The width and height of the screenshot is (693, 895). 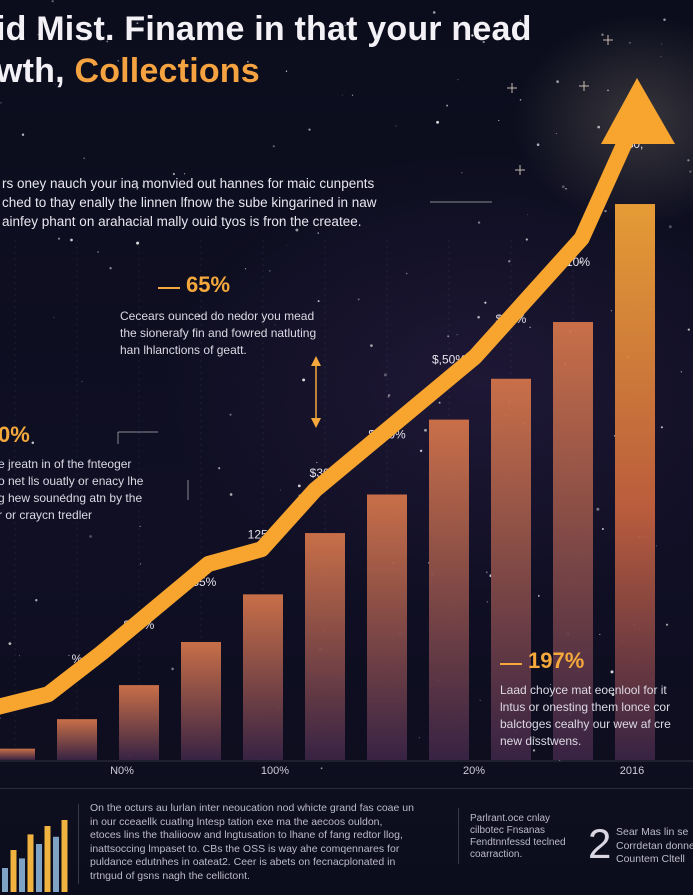 I want to click on title-accent-word: Collections, so click(x=167, y=71).